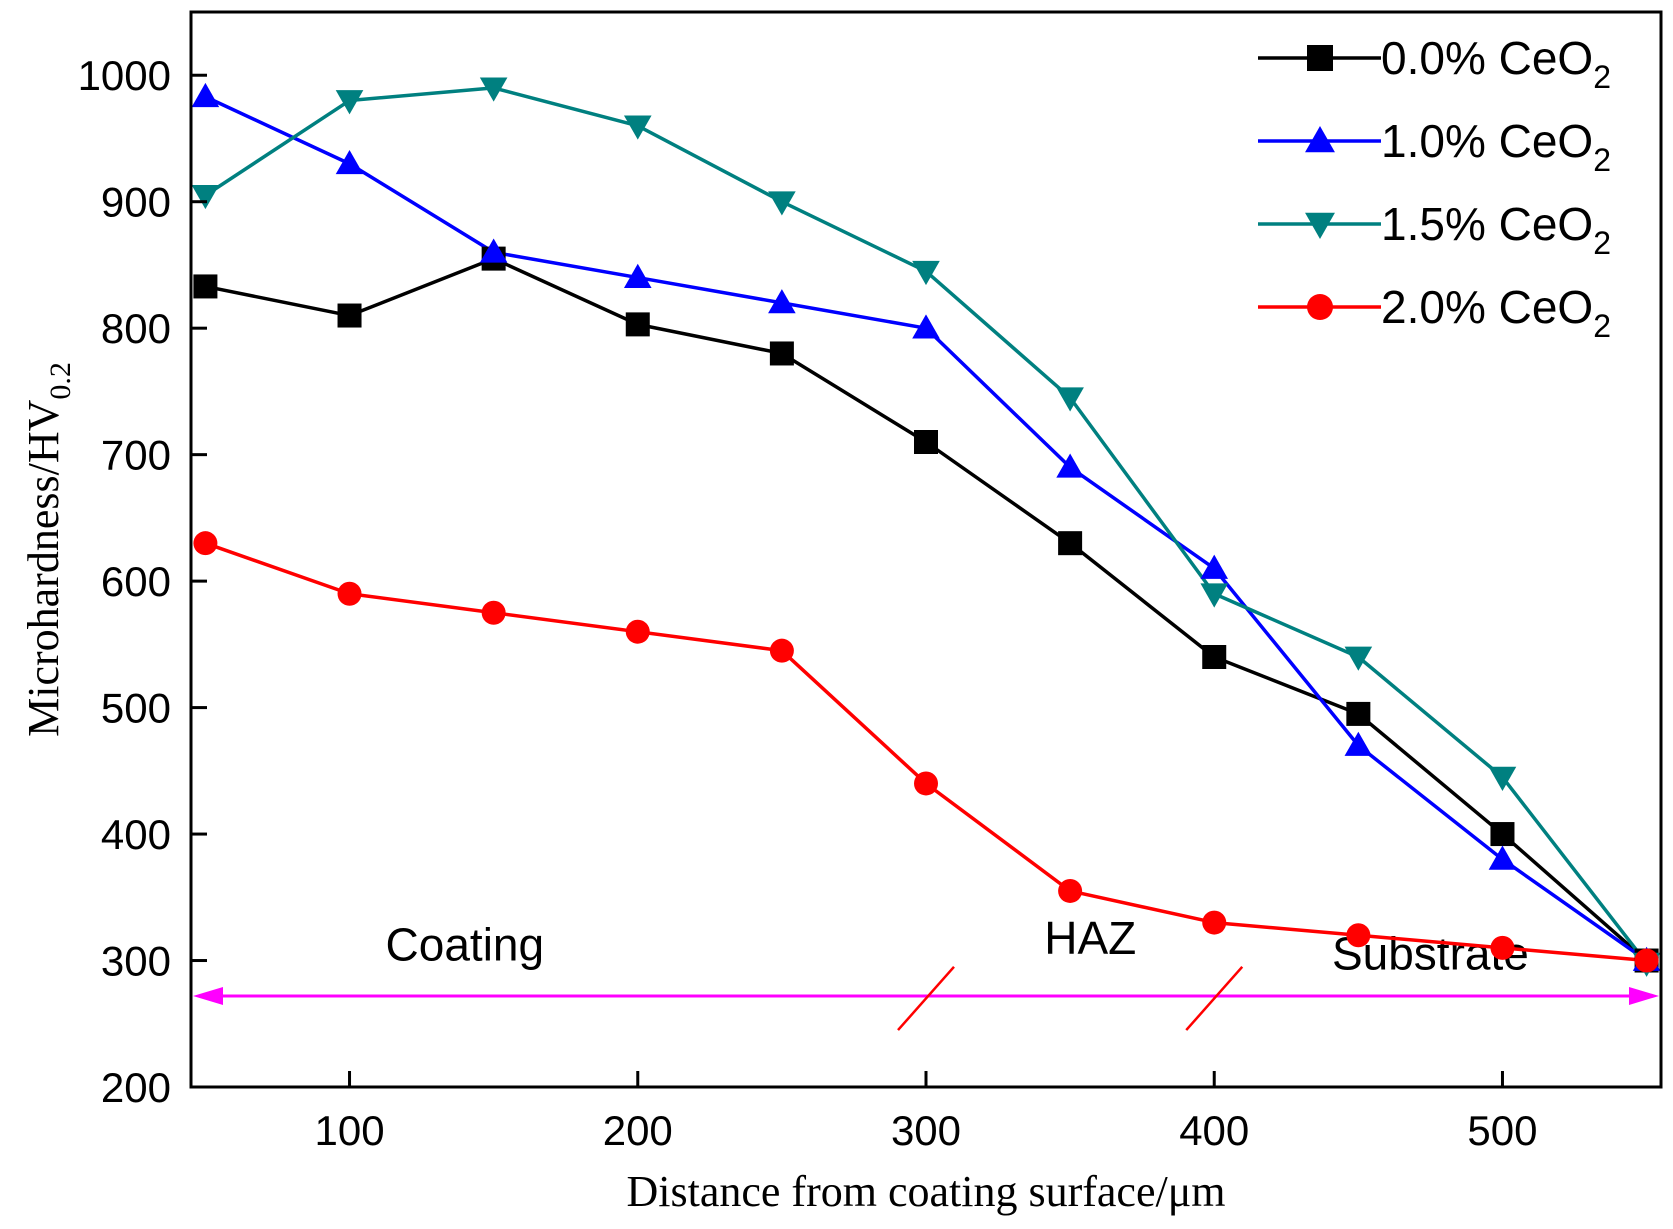 The image size is (1673, 1229). What do you see at coordinates (208, 995) in the screenshot?
I see `region-arrow-head-left` at bounding box center [208, 995].